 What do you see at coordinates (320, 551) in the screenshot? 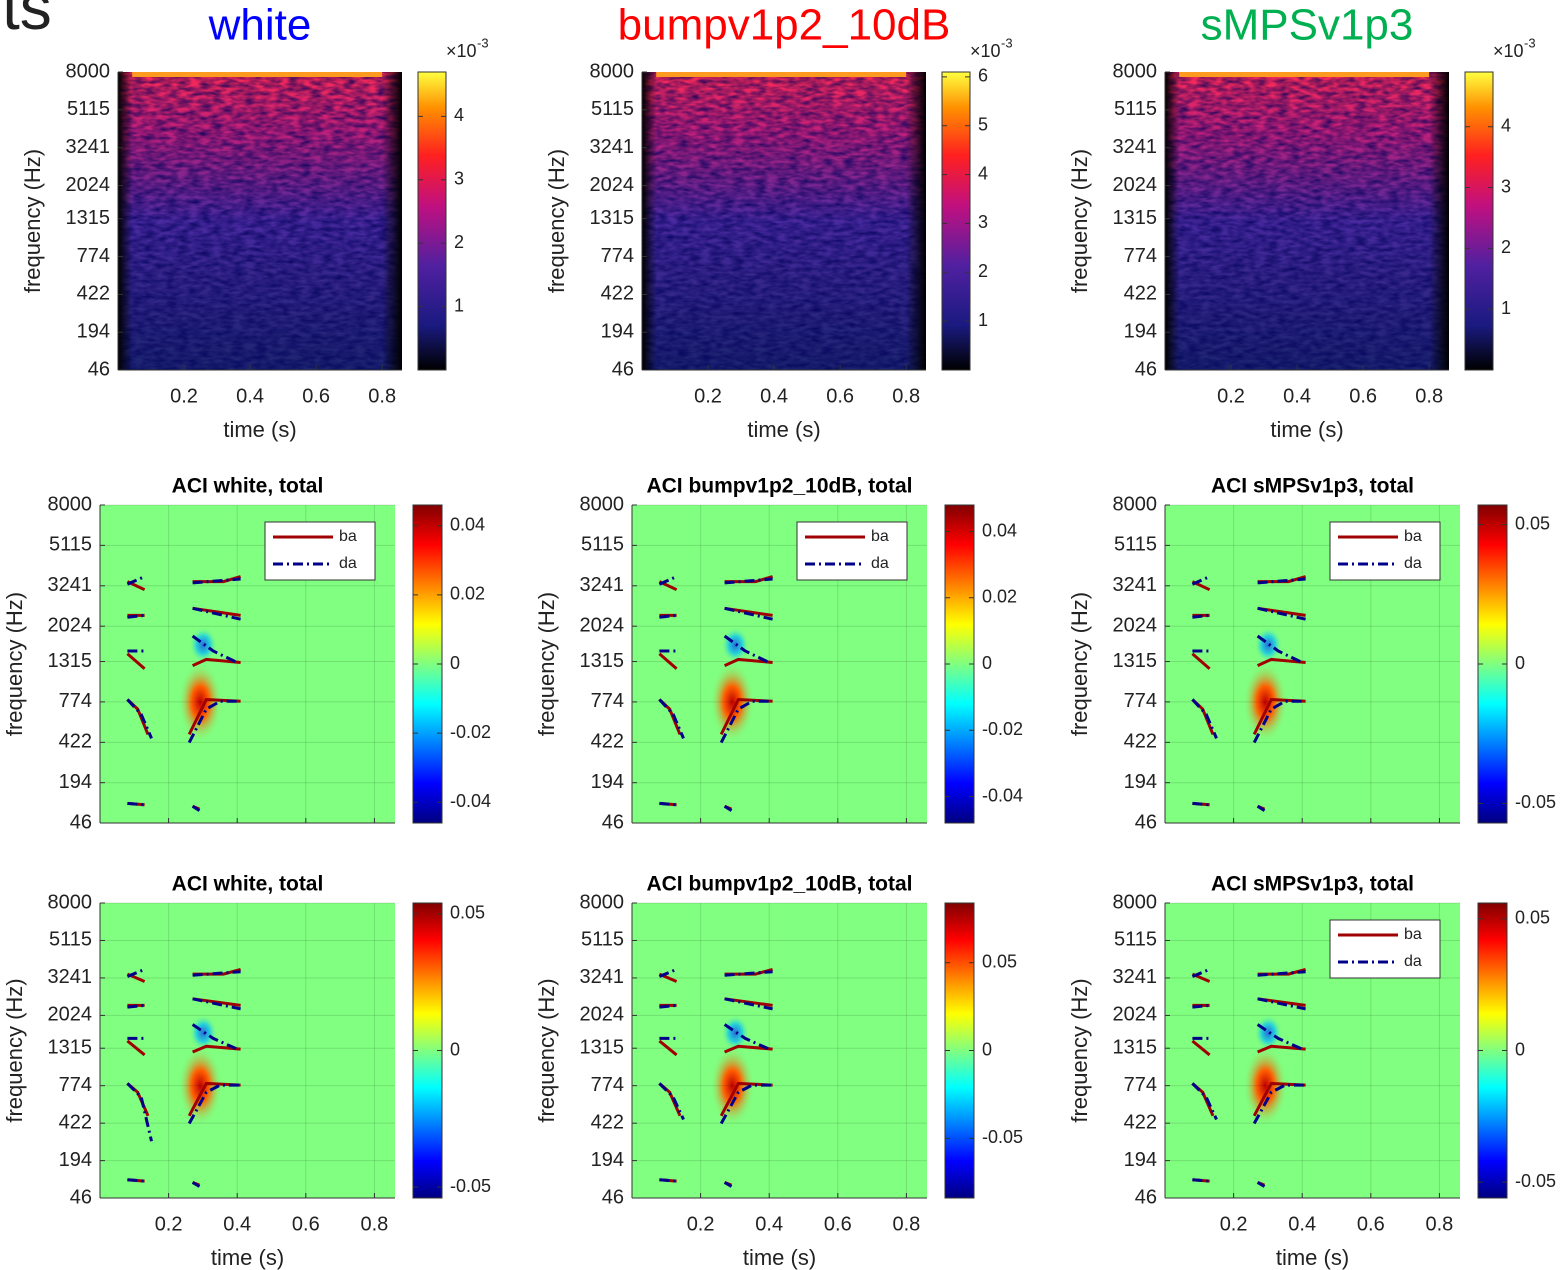
I see `legend-box` at bounding box center [320, 551].